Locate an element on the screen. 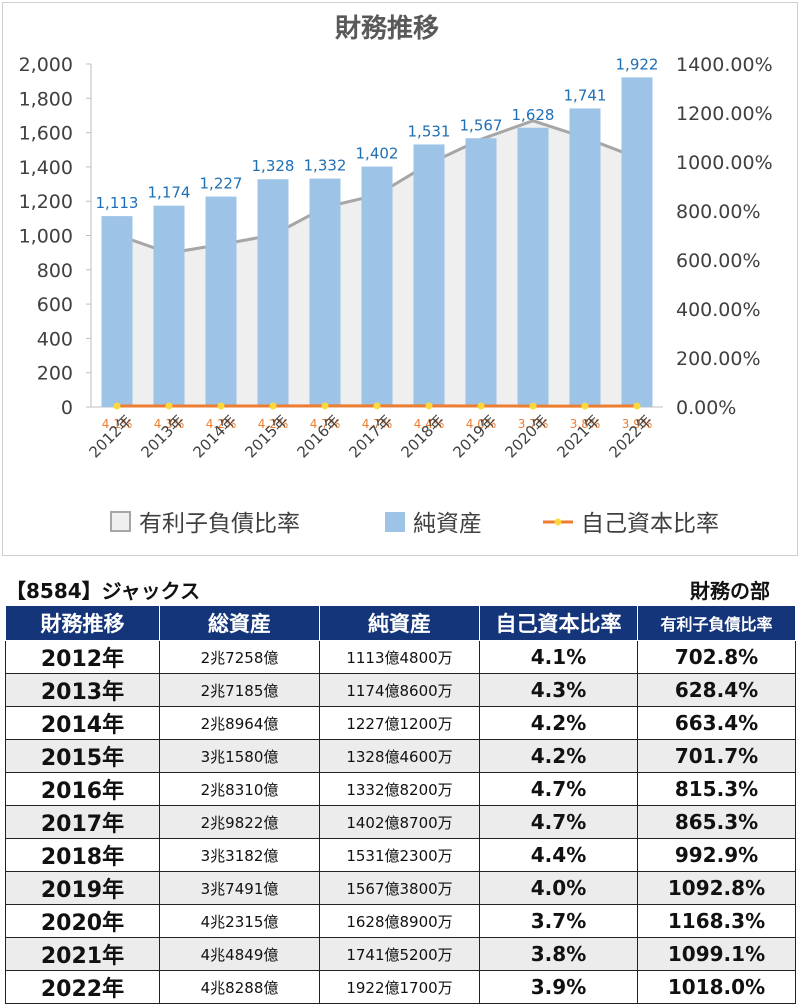 This screenshot has width=800, height=1004. net-assets-data-label: 1,174 is located at coordinates (169, 193).